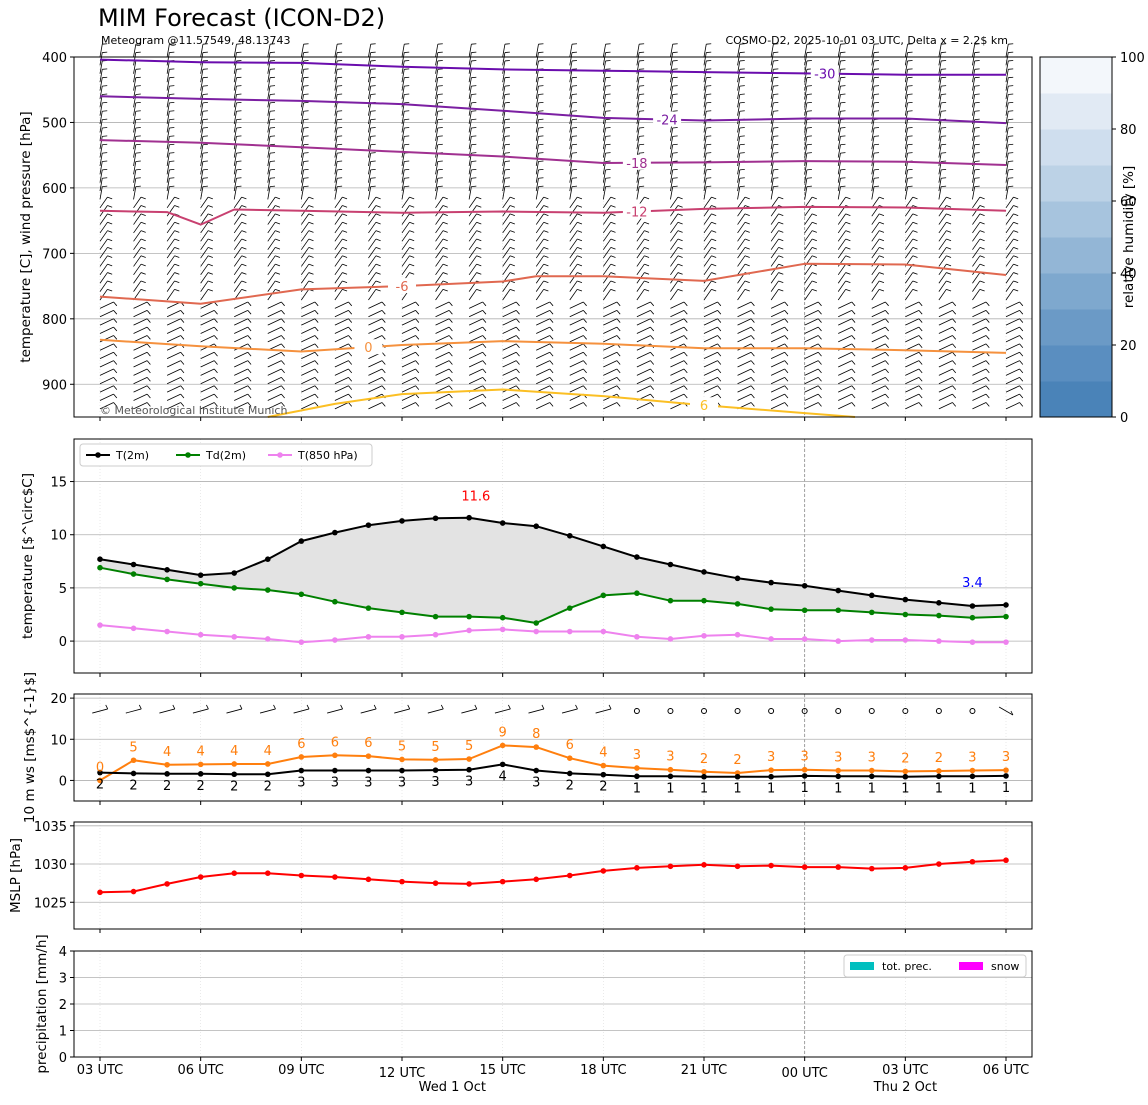  Describe the element at coordinates (771, 865) in the screenshot. I see `mslp-point` at that location.